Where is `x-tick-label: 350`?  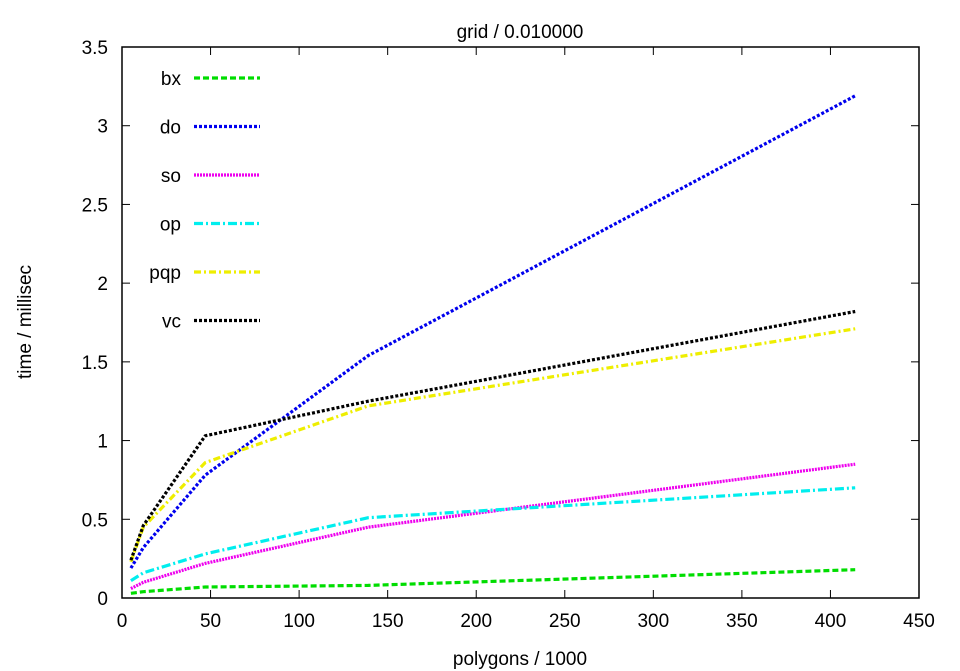 x-tick-label: 350 is located at coordinates (742, 621).